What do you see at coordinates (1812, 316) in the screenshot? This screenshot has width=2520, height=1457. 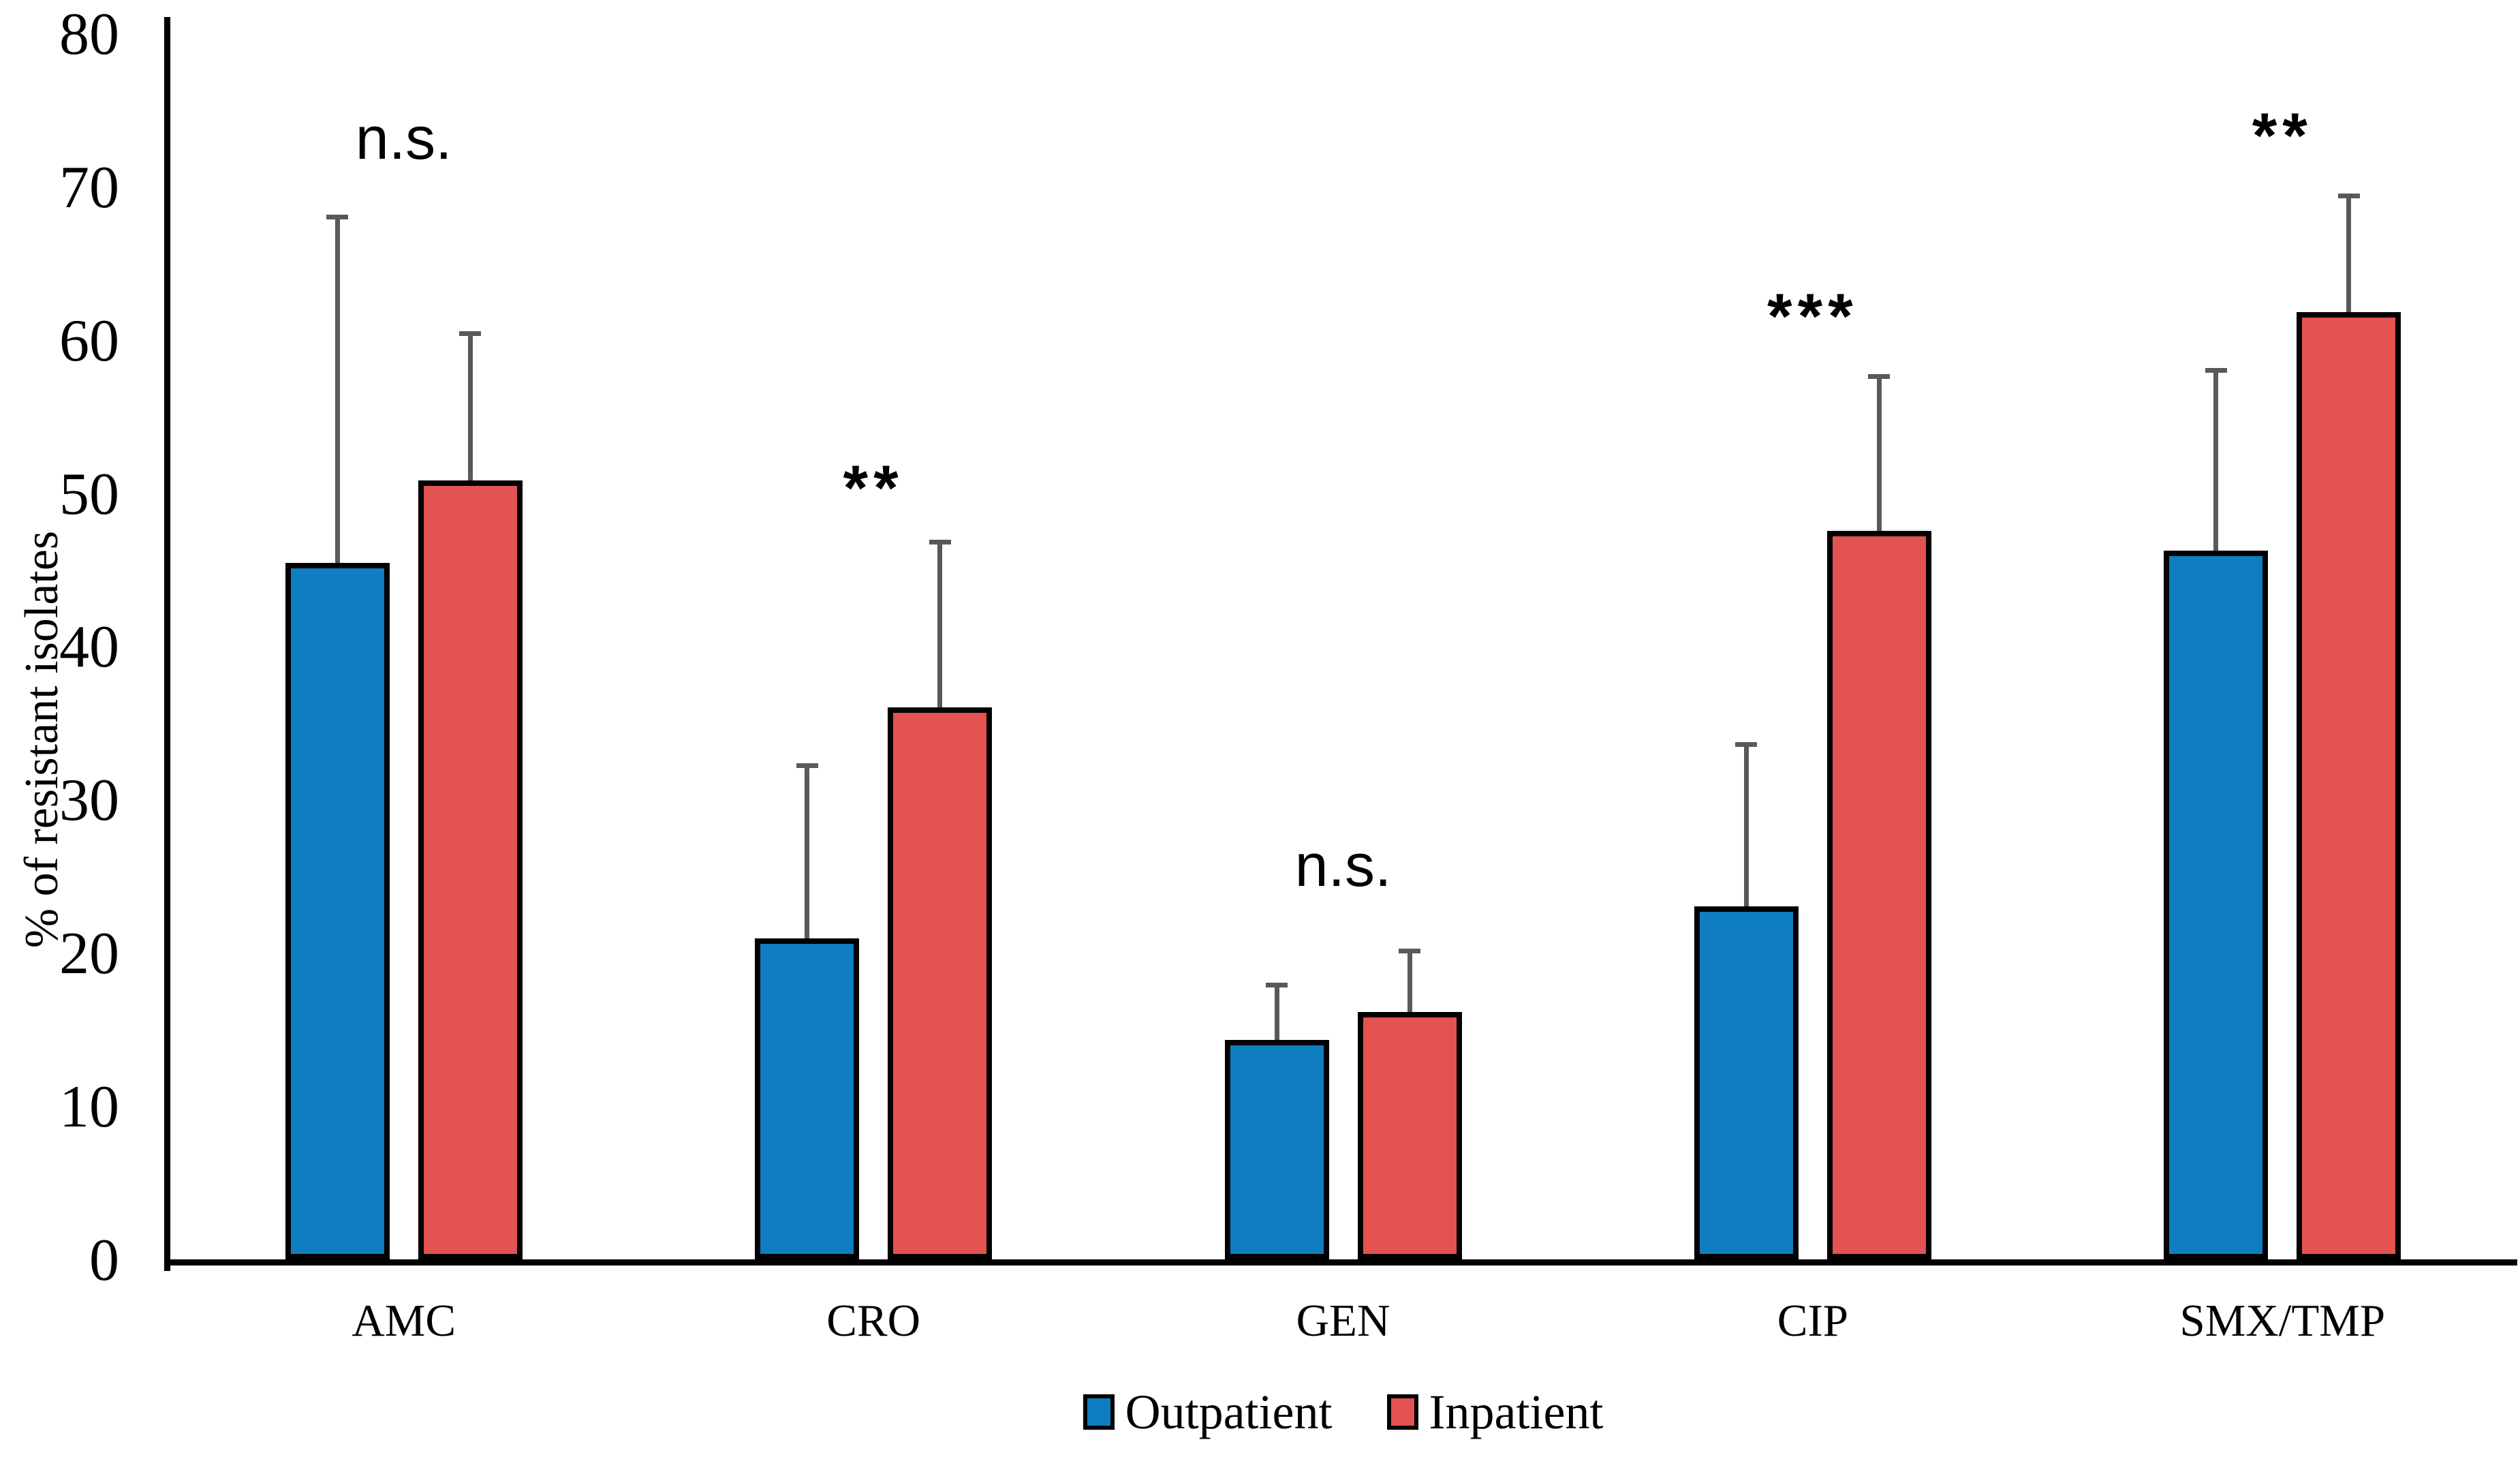 I see `significance-label-cip: ***` at bounding box center [1812, 316].